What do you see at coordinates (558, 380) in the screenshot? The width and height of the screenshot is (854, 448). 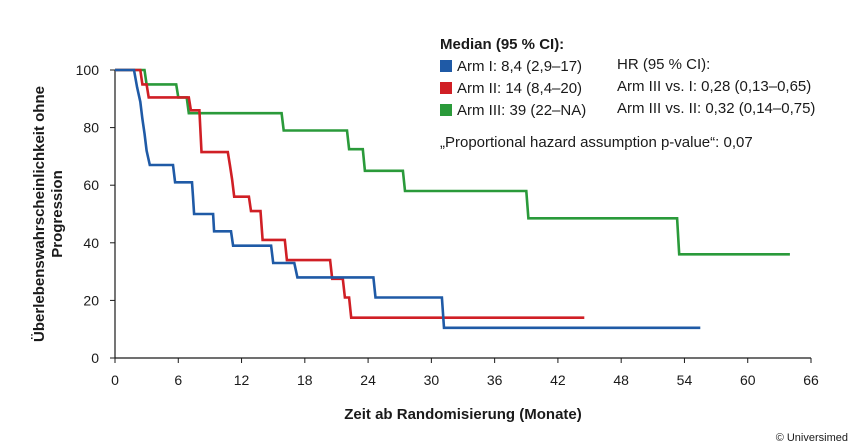 I see `x-tick-label: 42` at bounding box center [558, 380].